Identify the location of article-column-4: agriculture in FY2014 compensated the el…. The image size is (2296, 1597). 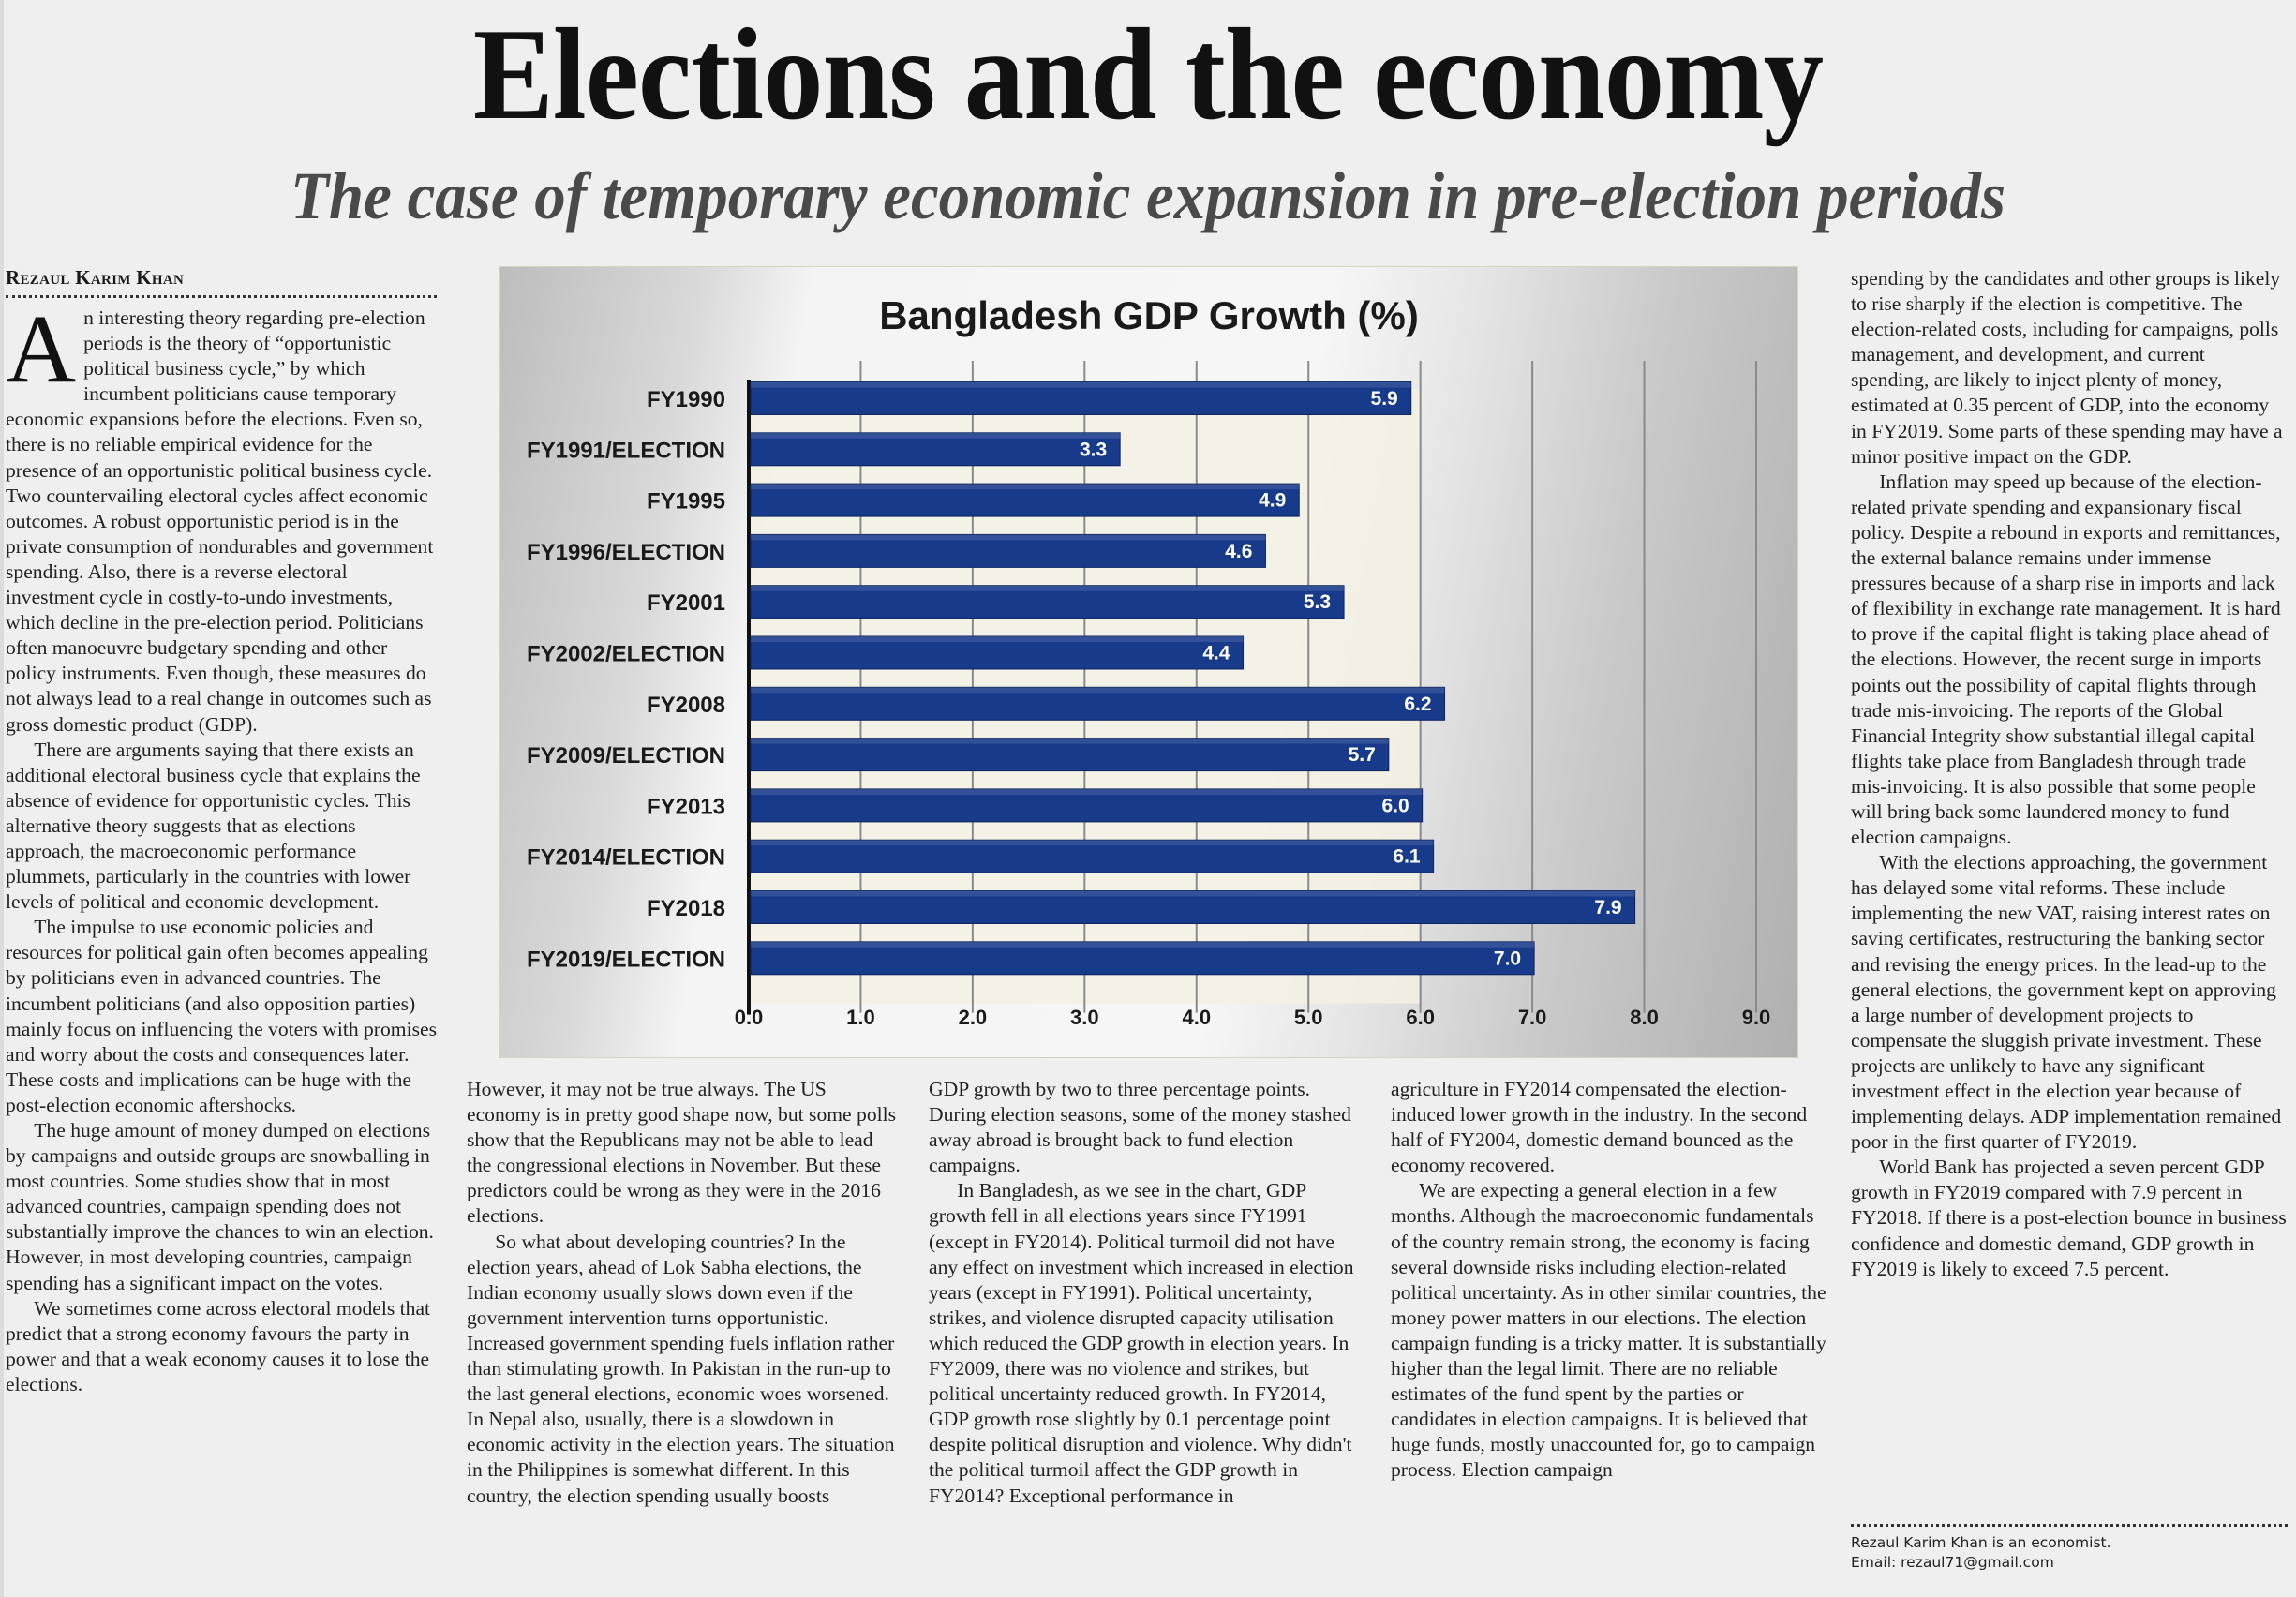
(1610, 1280).